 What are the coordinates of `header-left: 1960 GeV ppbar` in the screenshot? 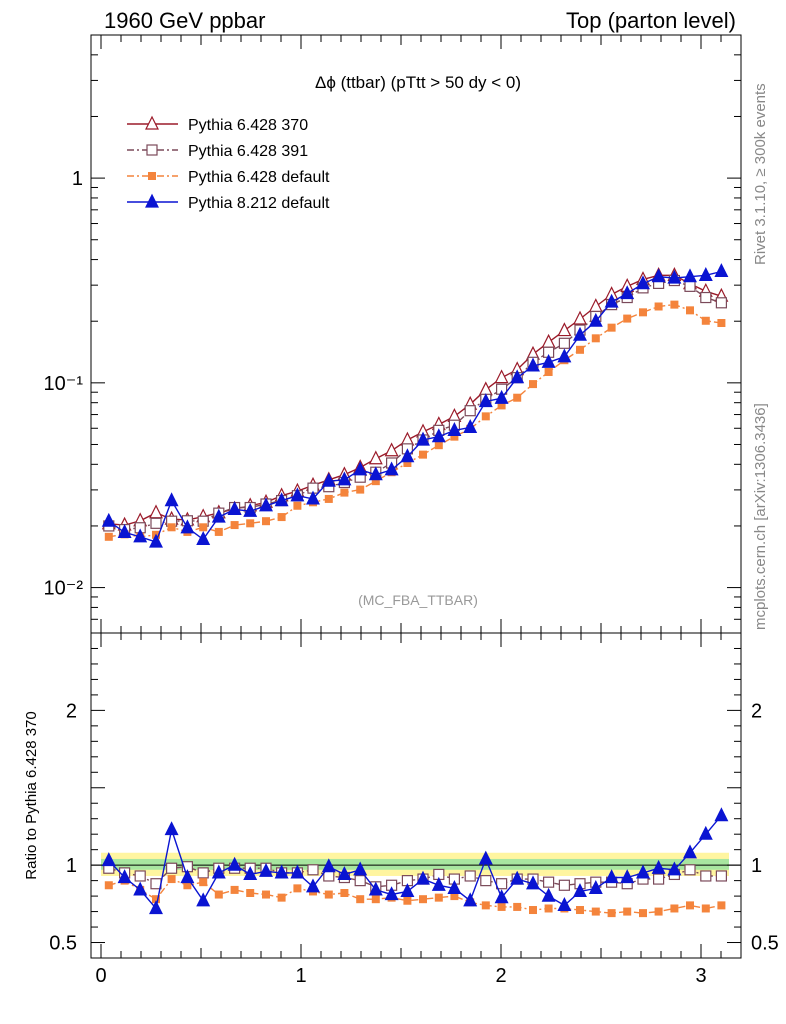 It's located at (185, 20).